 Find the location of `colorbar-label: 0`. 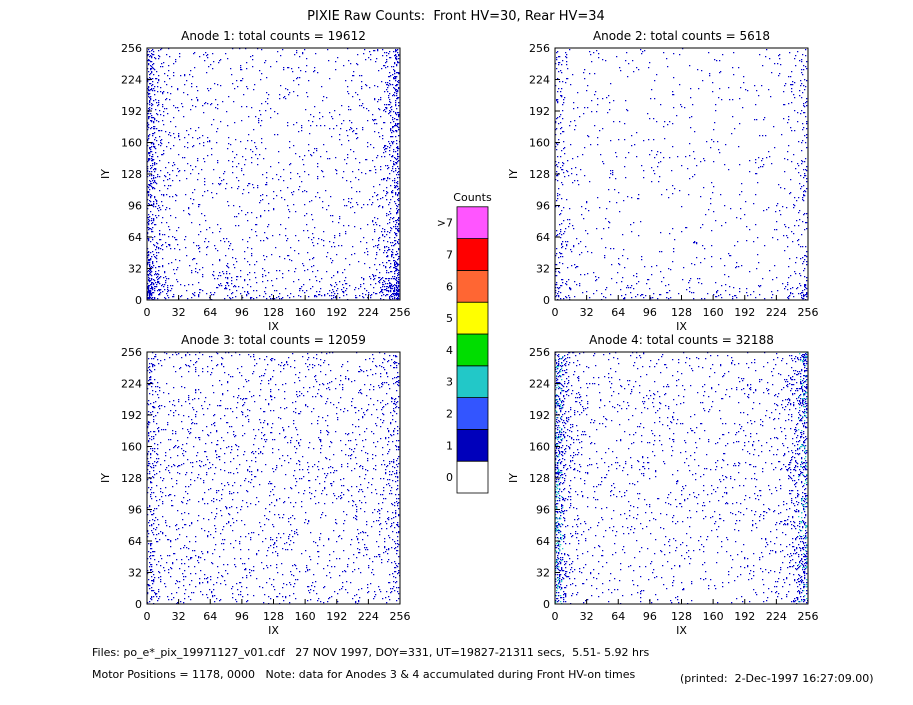

colorbar-label: 0 is located at coordinates (449, 477).